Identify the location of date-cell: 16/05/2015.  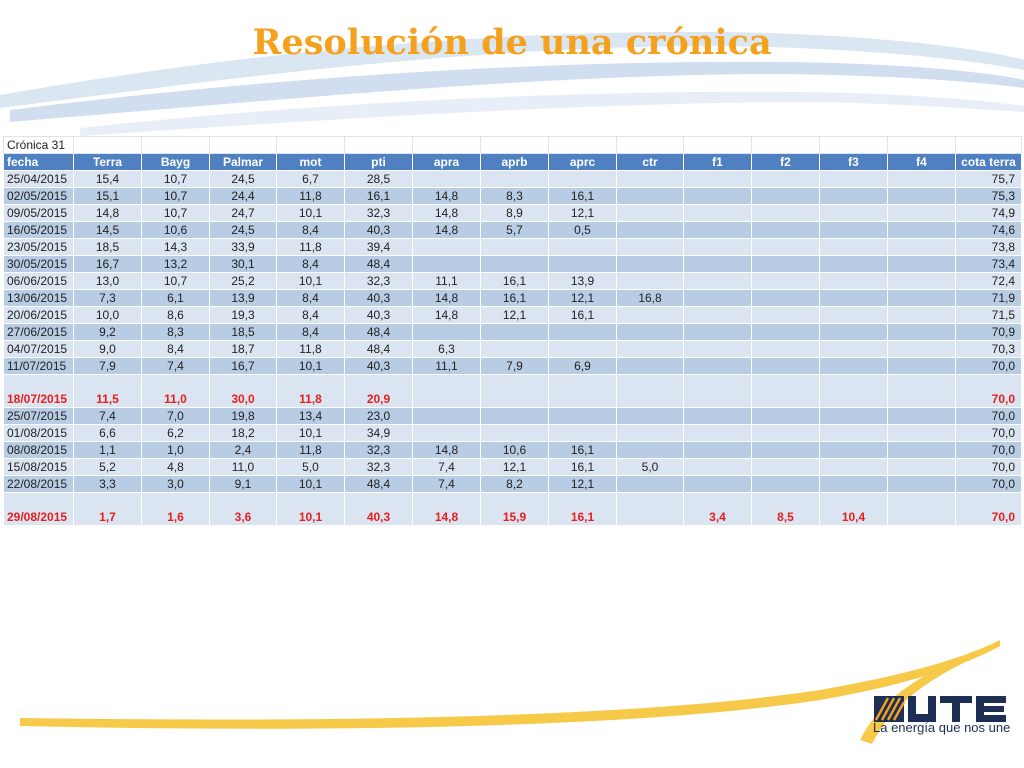
(38, 230).